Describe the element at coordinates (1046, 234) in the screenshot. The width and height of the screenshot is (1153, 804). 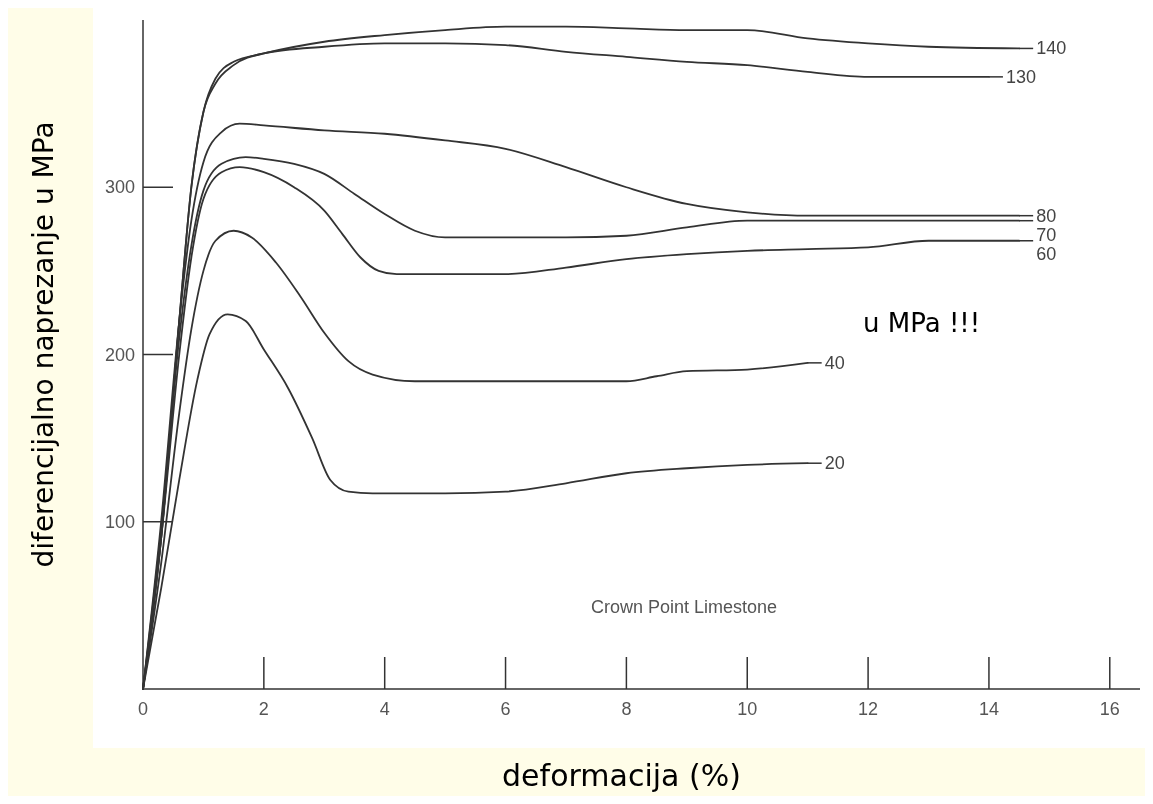
I see `legend-label: 70` at that location.